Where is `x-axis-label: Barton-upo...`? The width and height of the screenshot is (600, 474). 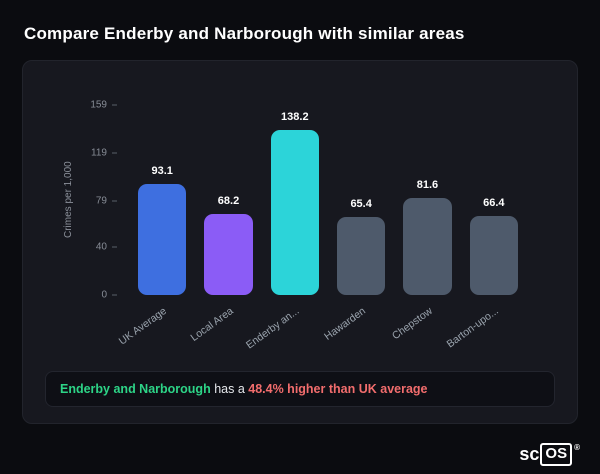
x-axis-label: Barton-upo... is located at coordinates (472, 328).